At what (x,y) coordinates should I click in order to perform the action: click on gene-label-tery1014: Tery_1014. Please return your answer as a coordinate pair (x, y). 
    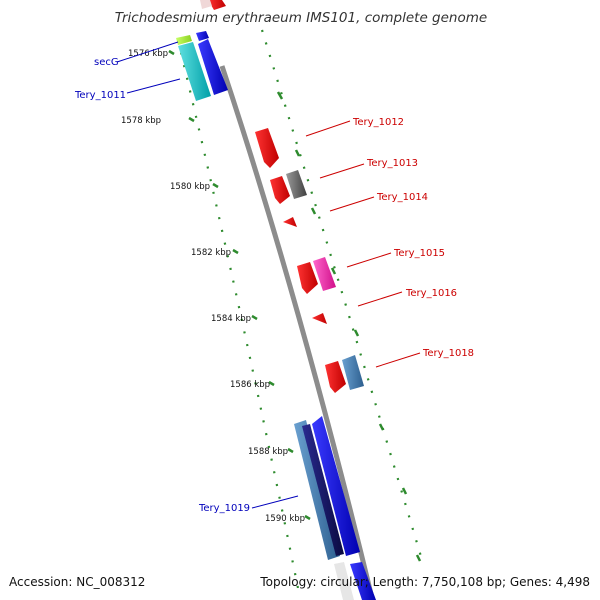
    Looking at the image, I should click on (402, 197).